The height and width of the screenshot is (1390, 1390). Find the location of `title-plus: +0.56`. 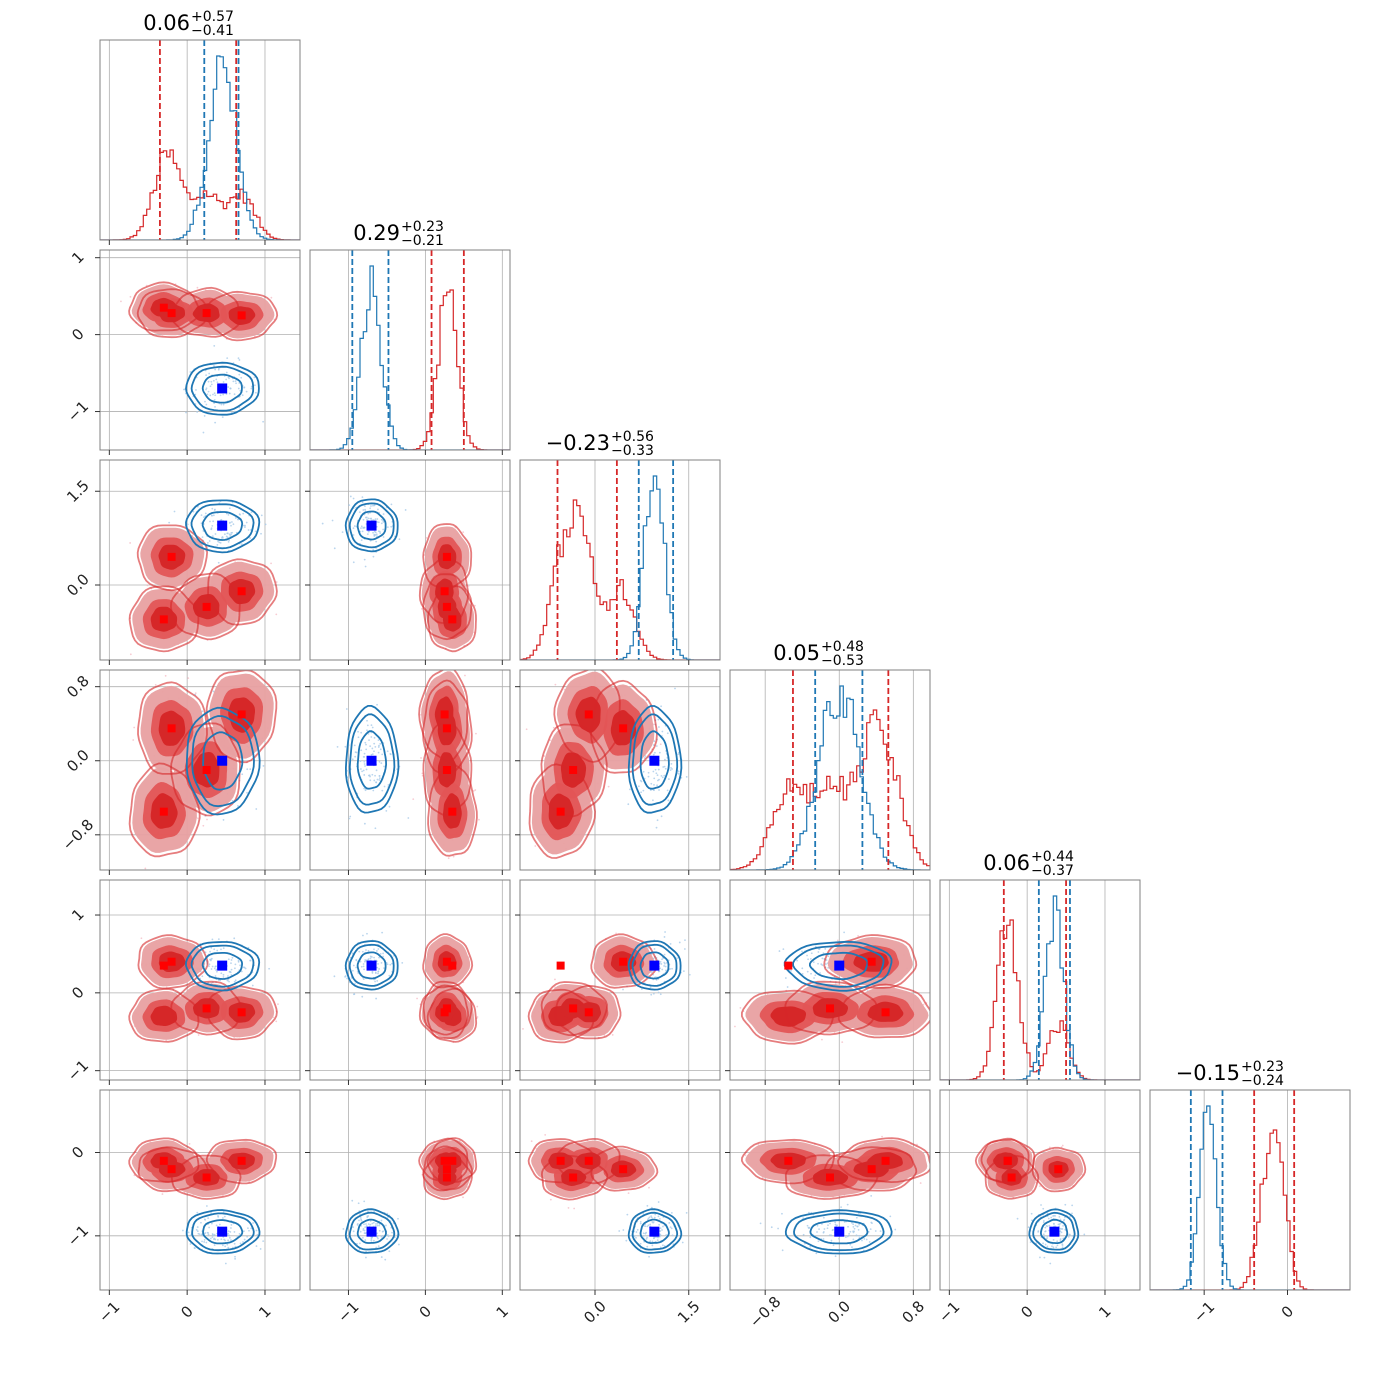

title-plus: +0.56 is located at coordinates (632, 437).